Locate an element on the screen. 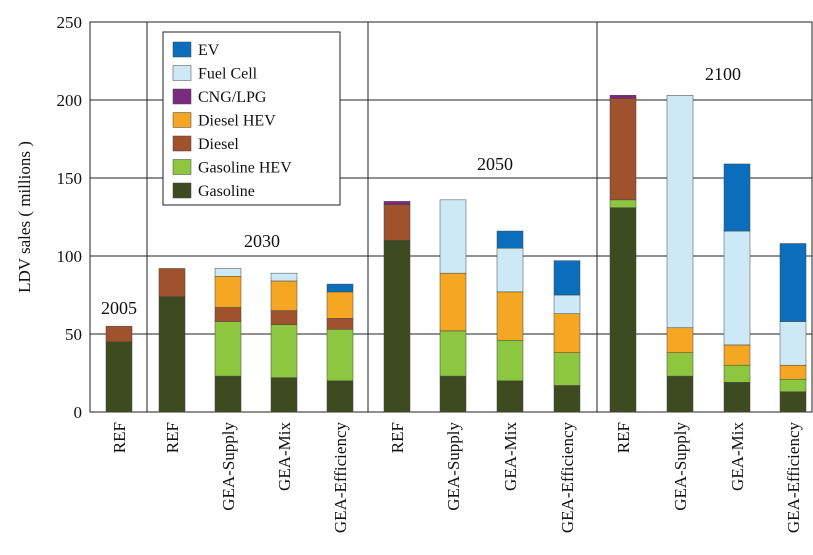 The height and width of the screenshot is (555, 813). y-axis-label: LDV sales ( millions ) is located at coordinates (24, 217).